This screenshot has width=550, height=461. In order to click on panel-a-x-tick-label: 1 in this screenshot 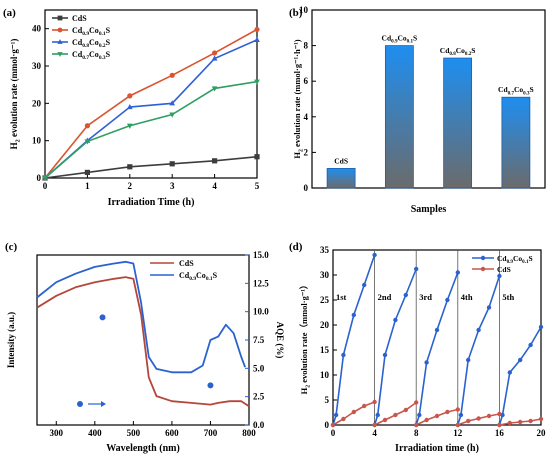, I will do `click(87, 186)`.